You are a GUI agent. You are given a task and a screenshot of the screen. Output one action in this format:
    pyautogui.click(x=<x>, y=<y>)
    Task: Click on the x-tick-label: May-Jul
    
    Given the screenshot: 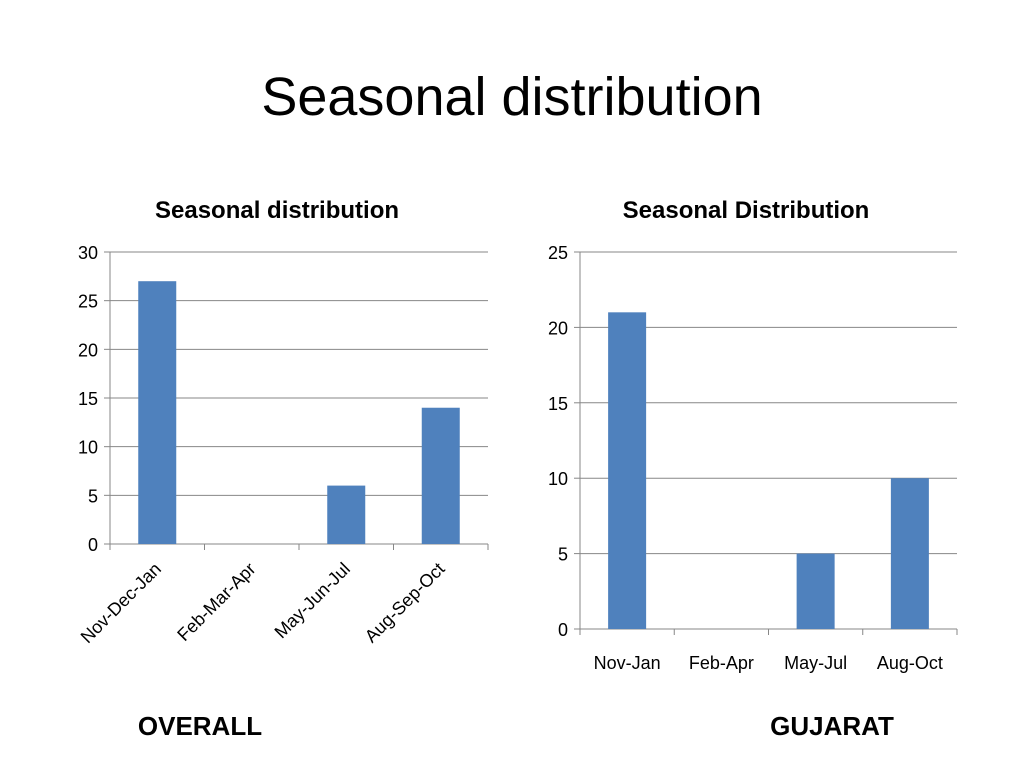 What is the action you would take?
    pyautogui.click(x=815, y=663)
    